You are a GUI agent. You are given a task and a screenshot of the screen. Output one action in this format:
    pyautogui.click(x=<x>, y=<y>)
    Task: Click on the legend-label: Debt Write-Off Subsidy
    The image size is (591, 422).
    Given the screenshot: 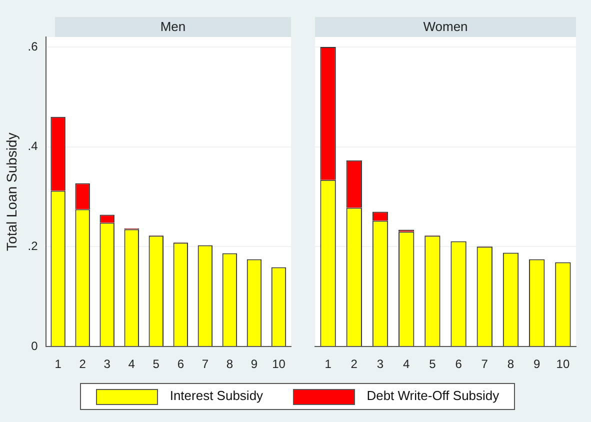 What is the action you would take?
    pyautogui.click(x=433, y=396)
    